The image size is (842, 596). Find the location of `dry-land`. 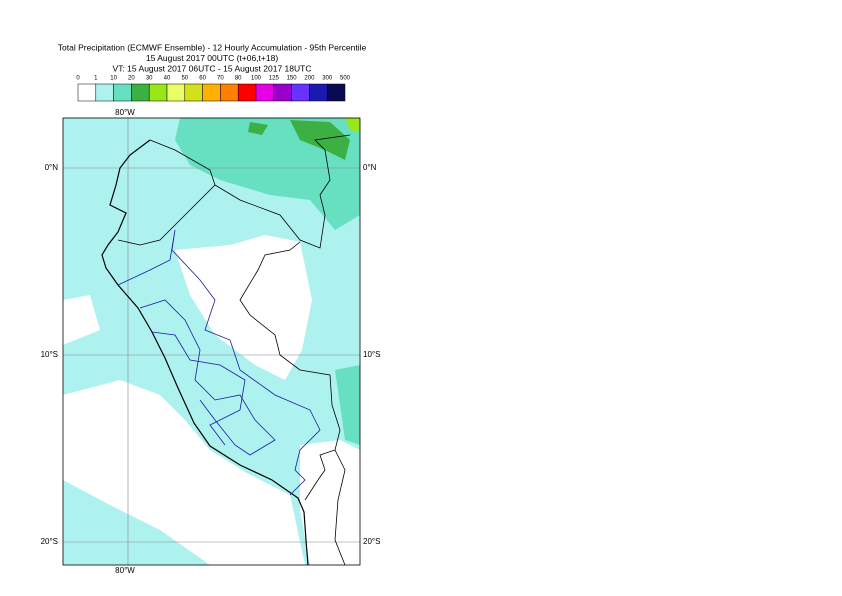

dry-land is located at coordinates (243, 307).